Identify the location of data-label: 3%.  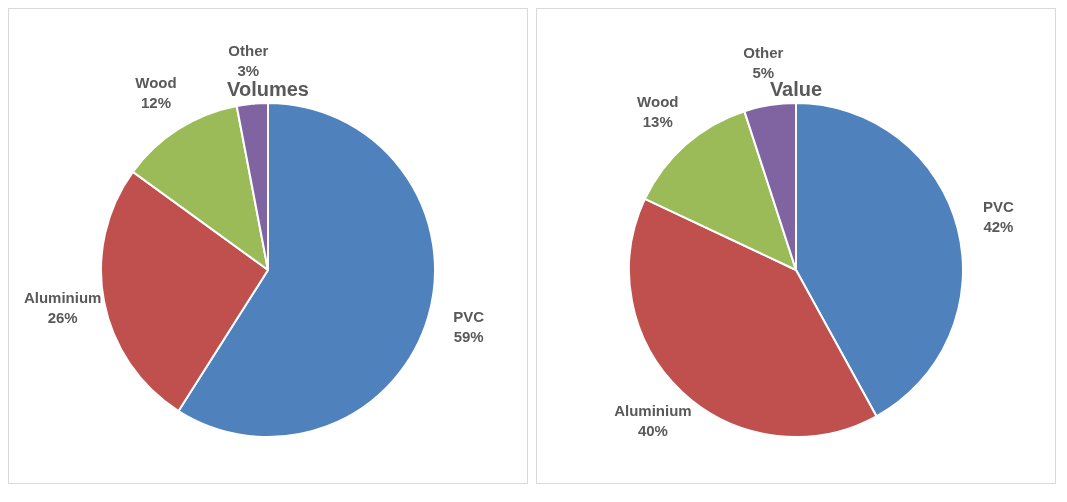
(248, 71).